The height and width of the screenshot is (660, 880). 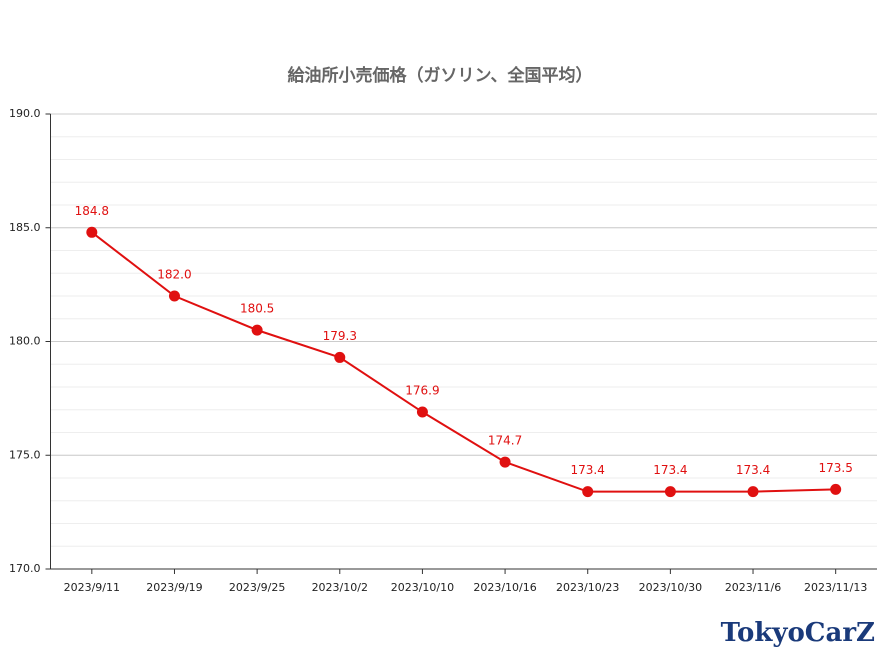 What do you see at coordinates (174, 587) in the screenshot?
I see `x-tick-label: 2023/9/19` at bounding box center [174, 587].